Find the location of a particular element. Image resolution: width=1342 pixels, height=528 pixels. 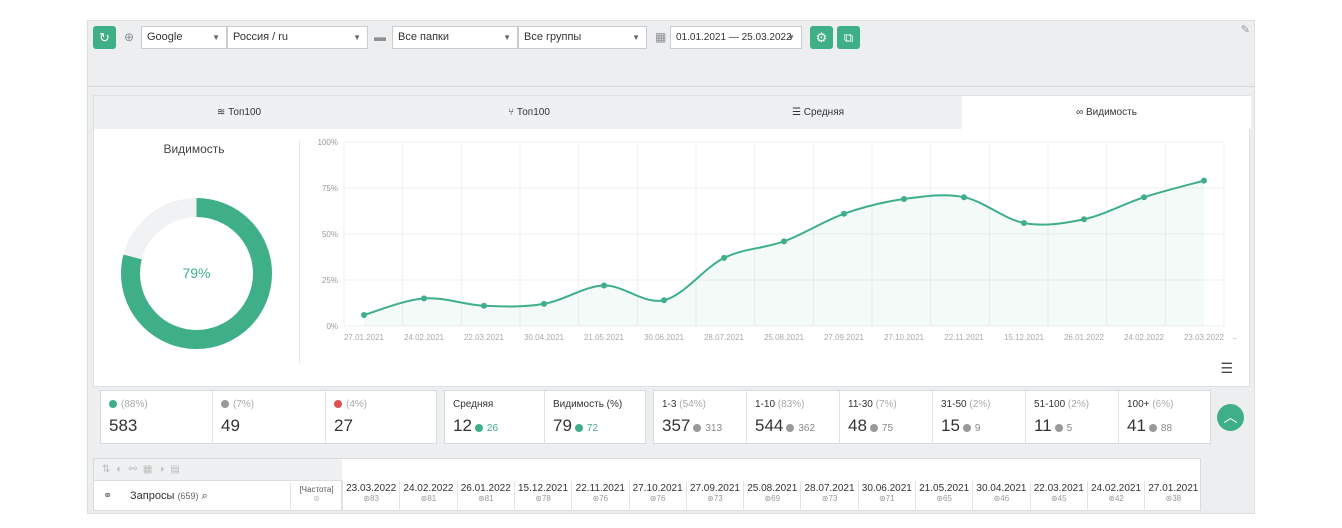

range-value: 544 is located at coordinates (769, 425).